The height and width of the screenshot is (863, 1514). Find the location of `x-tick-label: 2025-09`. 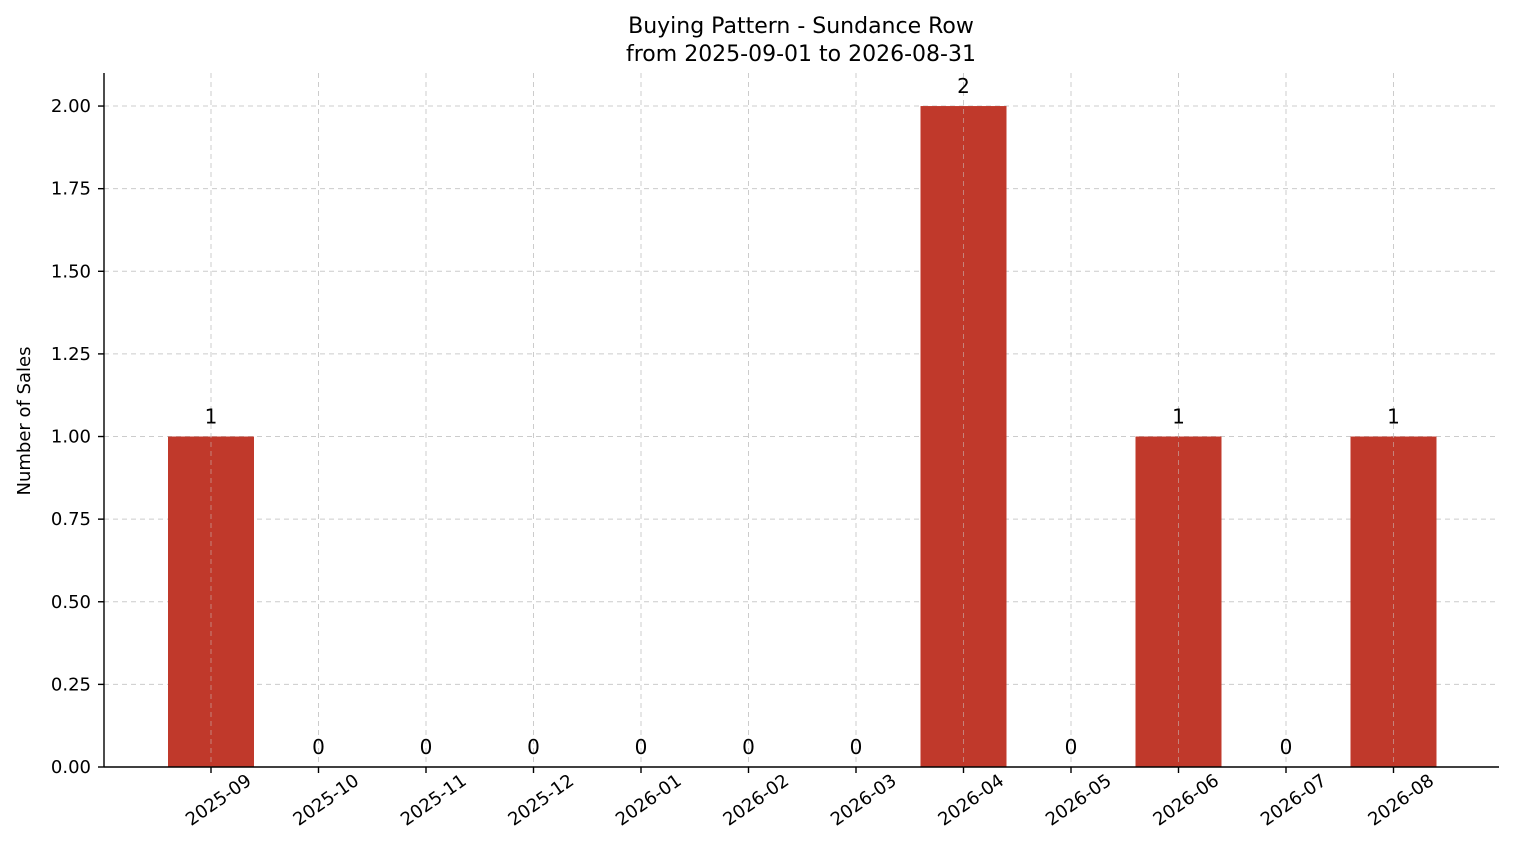

x-tick-label: 2025-09 is located at coordinates (219, 800).